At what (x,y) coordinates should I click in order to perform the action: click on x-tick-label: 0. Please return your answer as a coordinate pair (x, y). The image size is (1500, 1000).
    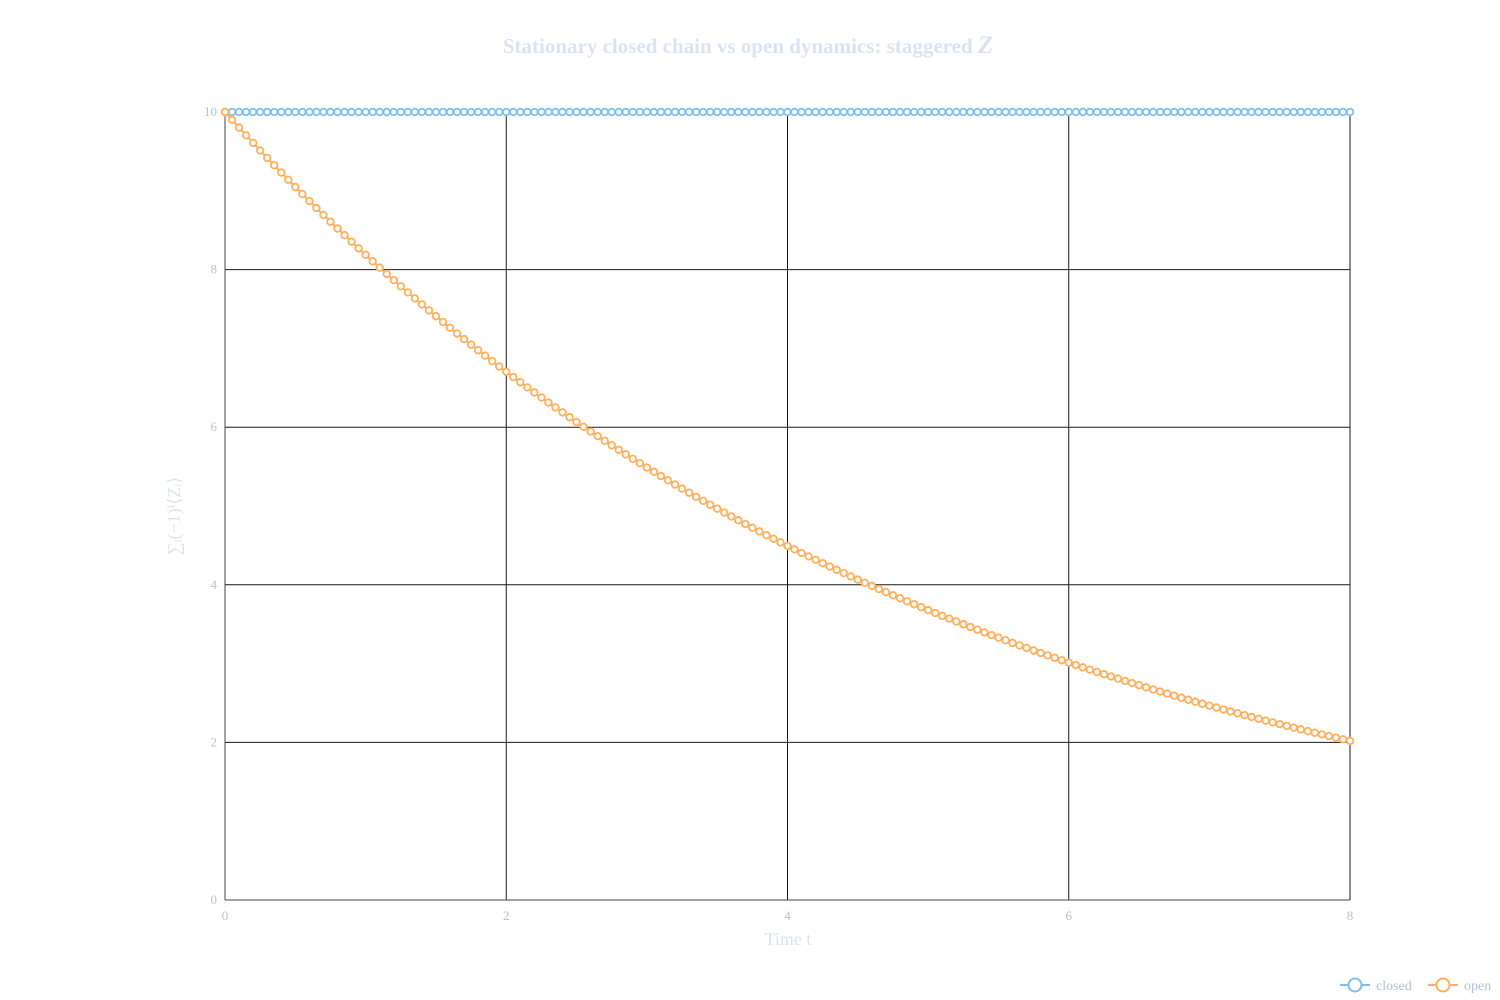
    Looking at the image, I should click on (225, 915).